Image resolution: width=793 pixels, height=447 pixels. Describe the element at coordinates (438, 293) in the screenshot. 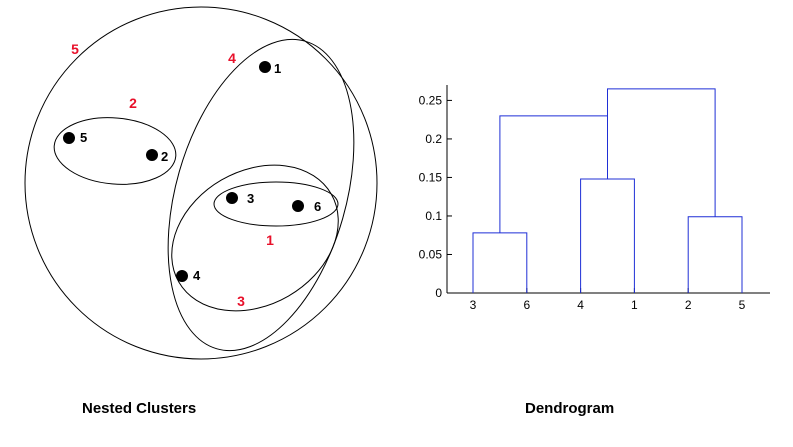

I see `y-tick-label: 0` at that location.